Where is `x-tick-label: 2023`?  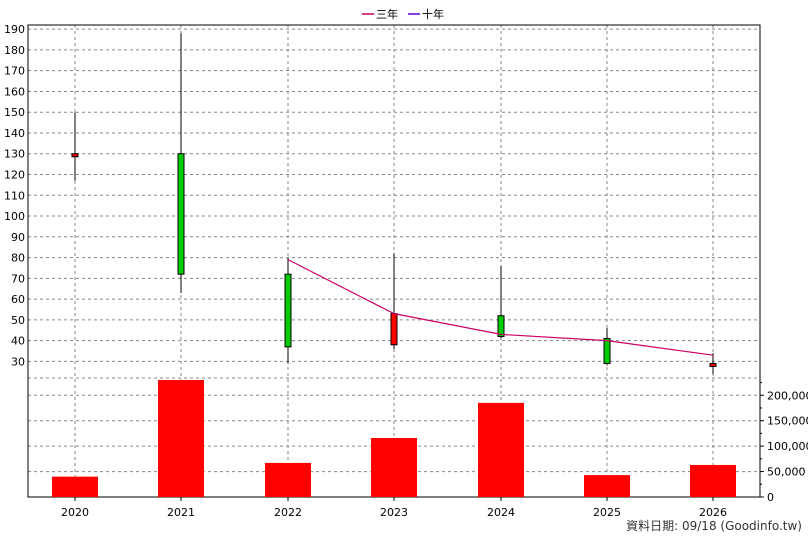
x-tick-label: 2023 is located at coordinates (394, 512).